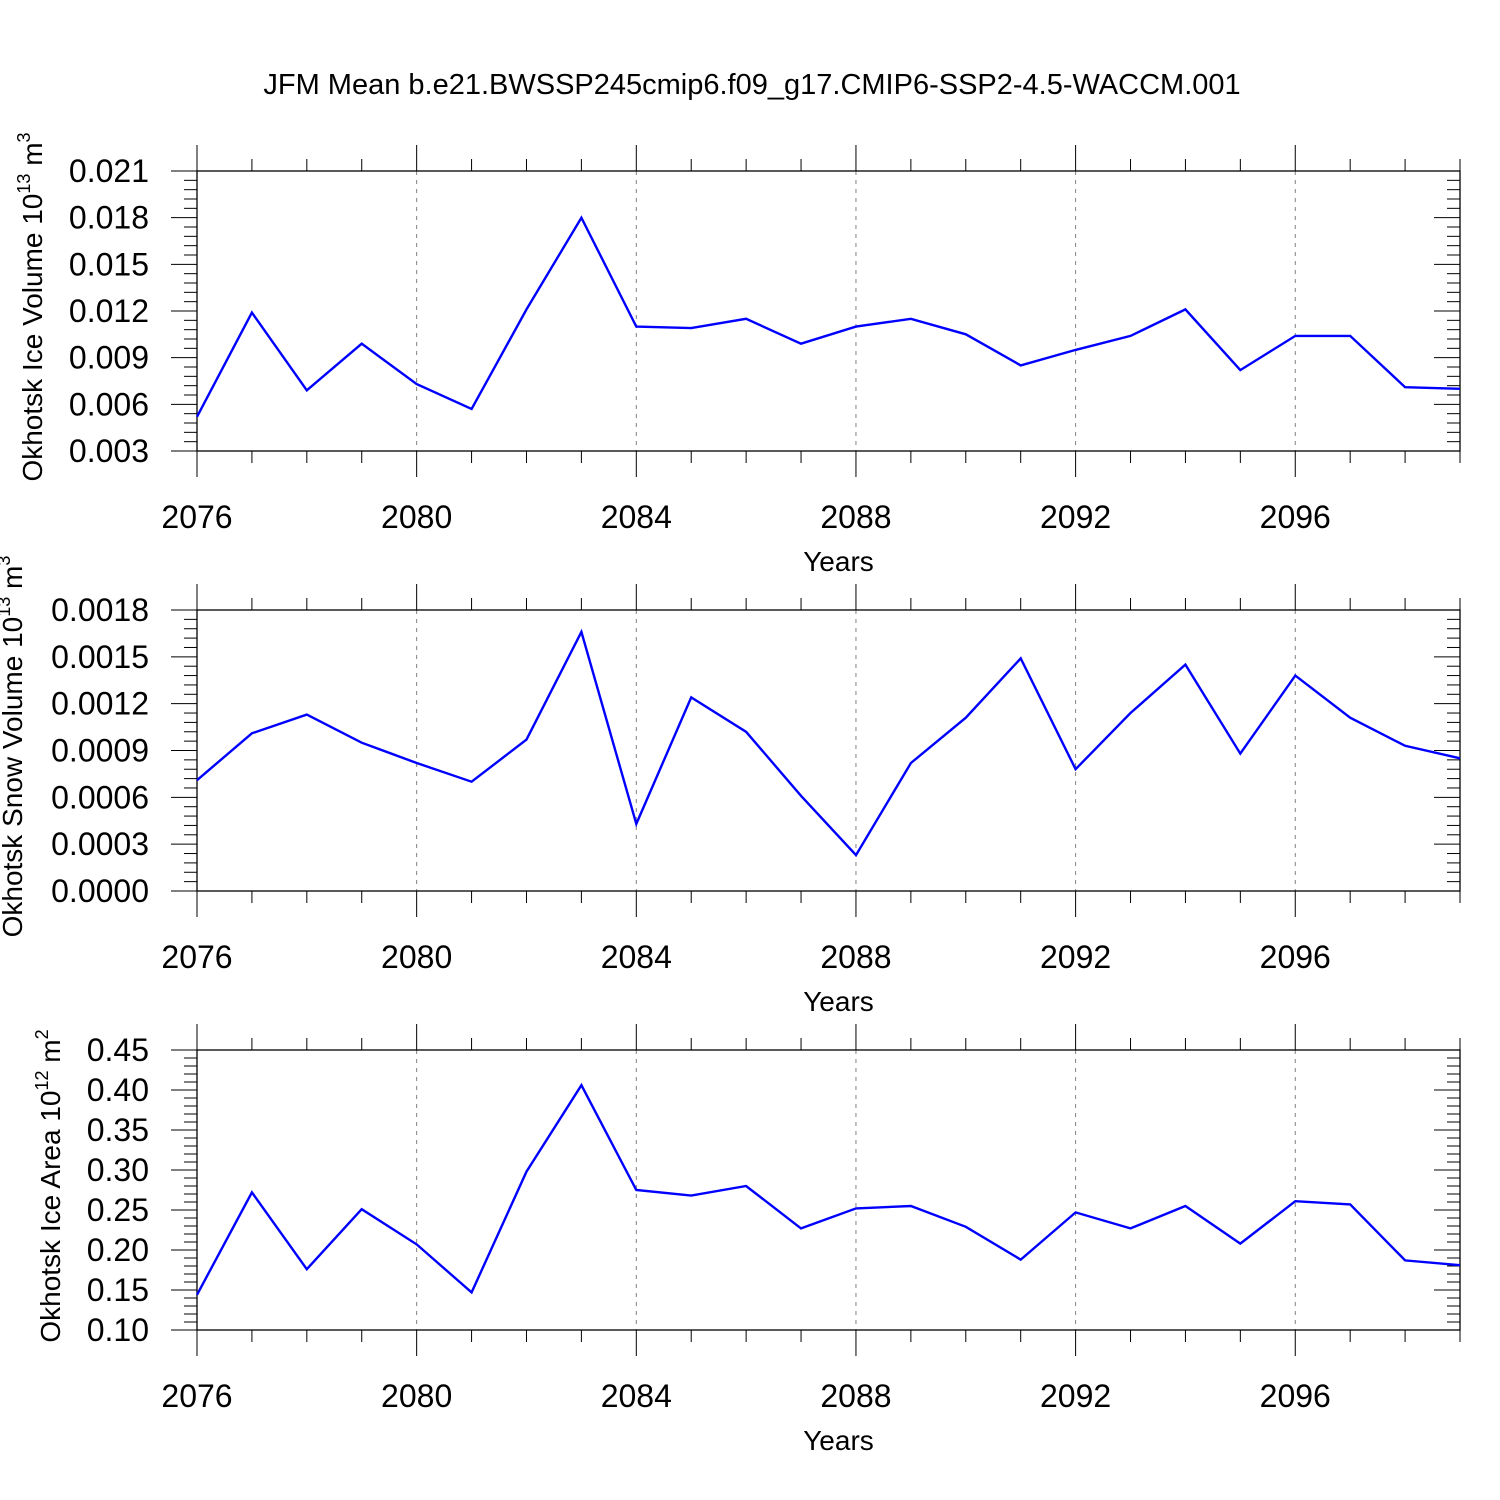  I want to click on y-tick-label: 0.30, so click(118, 1170).